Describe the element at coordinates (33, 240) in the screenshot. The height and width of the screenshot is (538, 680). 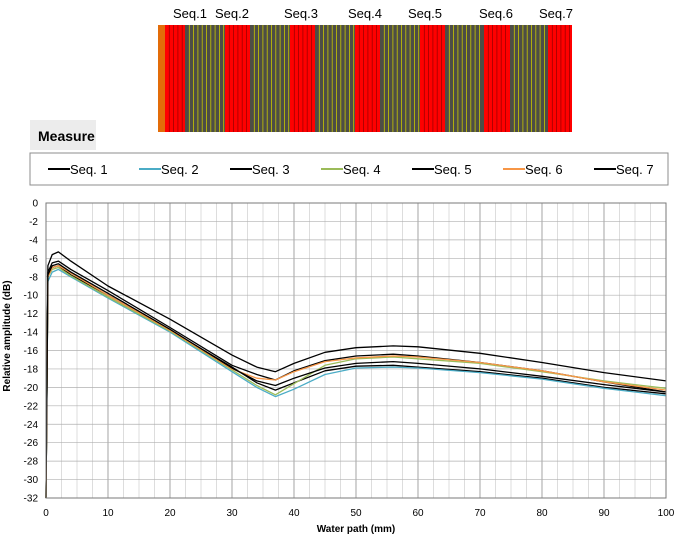
I see `y-tick-label: -4` at that location.